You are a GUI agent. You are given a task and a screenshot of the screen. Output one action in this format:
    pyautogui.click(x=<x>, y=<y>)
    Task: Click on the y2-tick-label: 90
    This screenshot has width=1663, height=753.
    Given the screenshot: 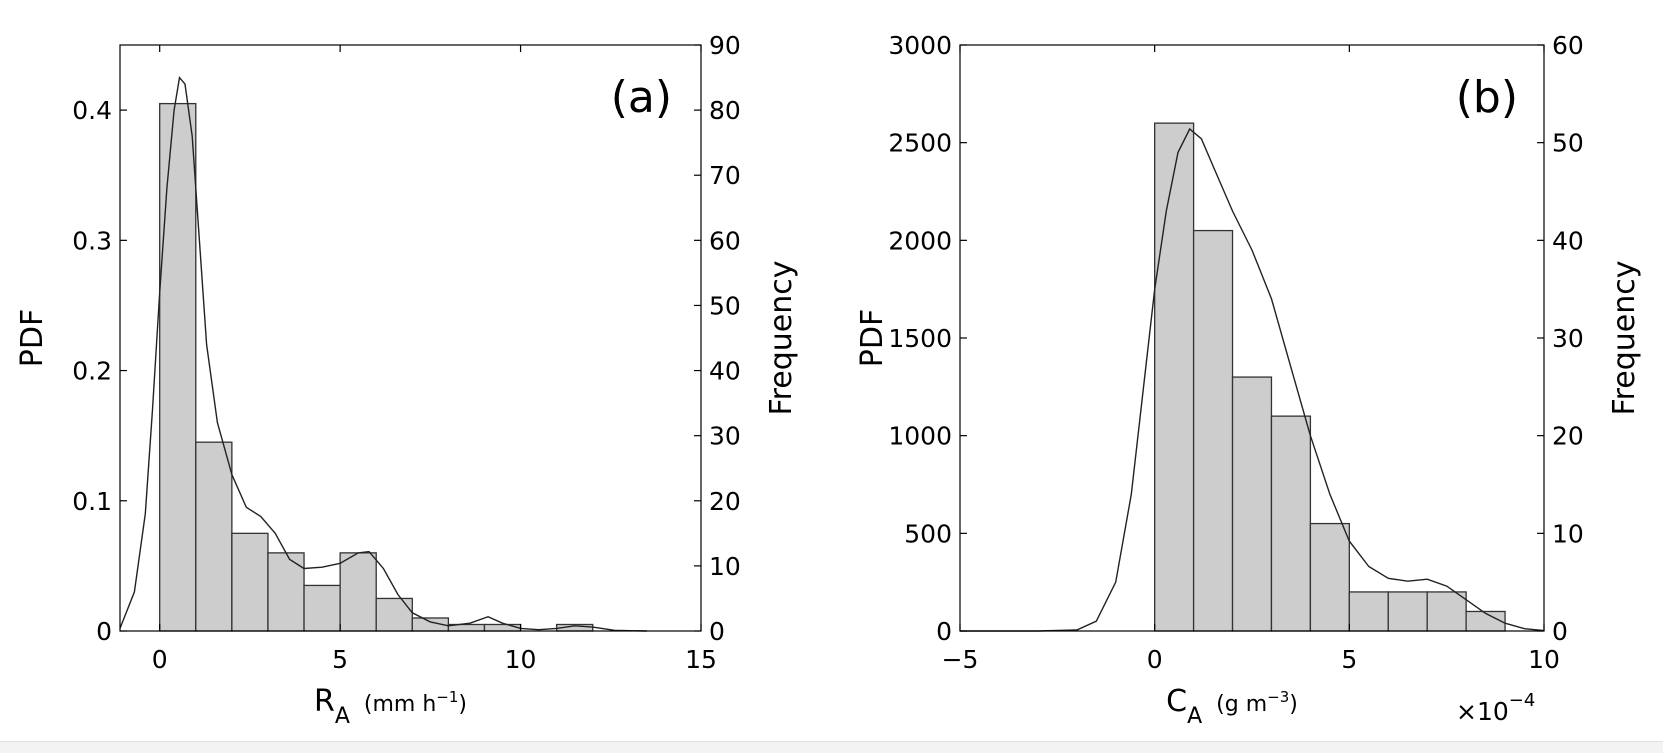 What is the action you would take?
    pyautogui.click(x=725, y=45)
    